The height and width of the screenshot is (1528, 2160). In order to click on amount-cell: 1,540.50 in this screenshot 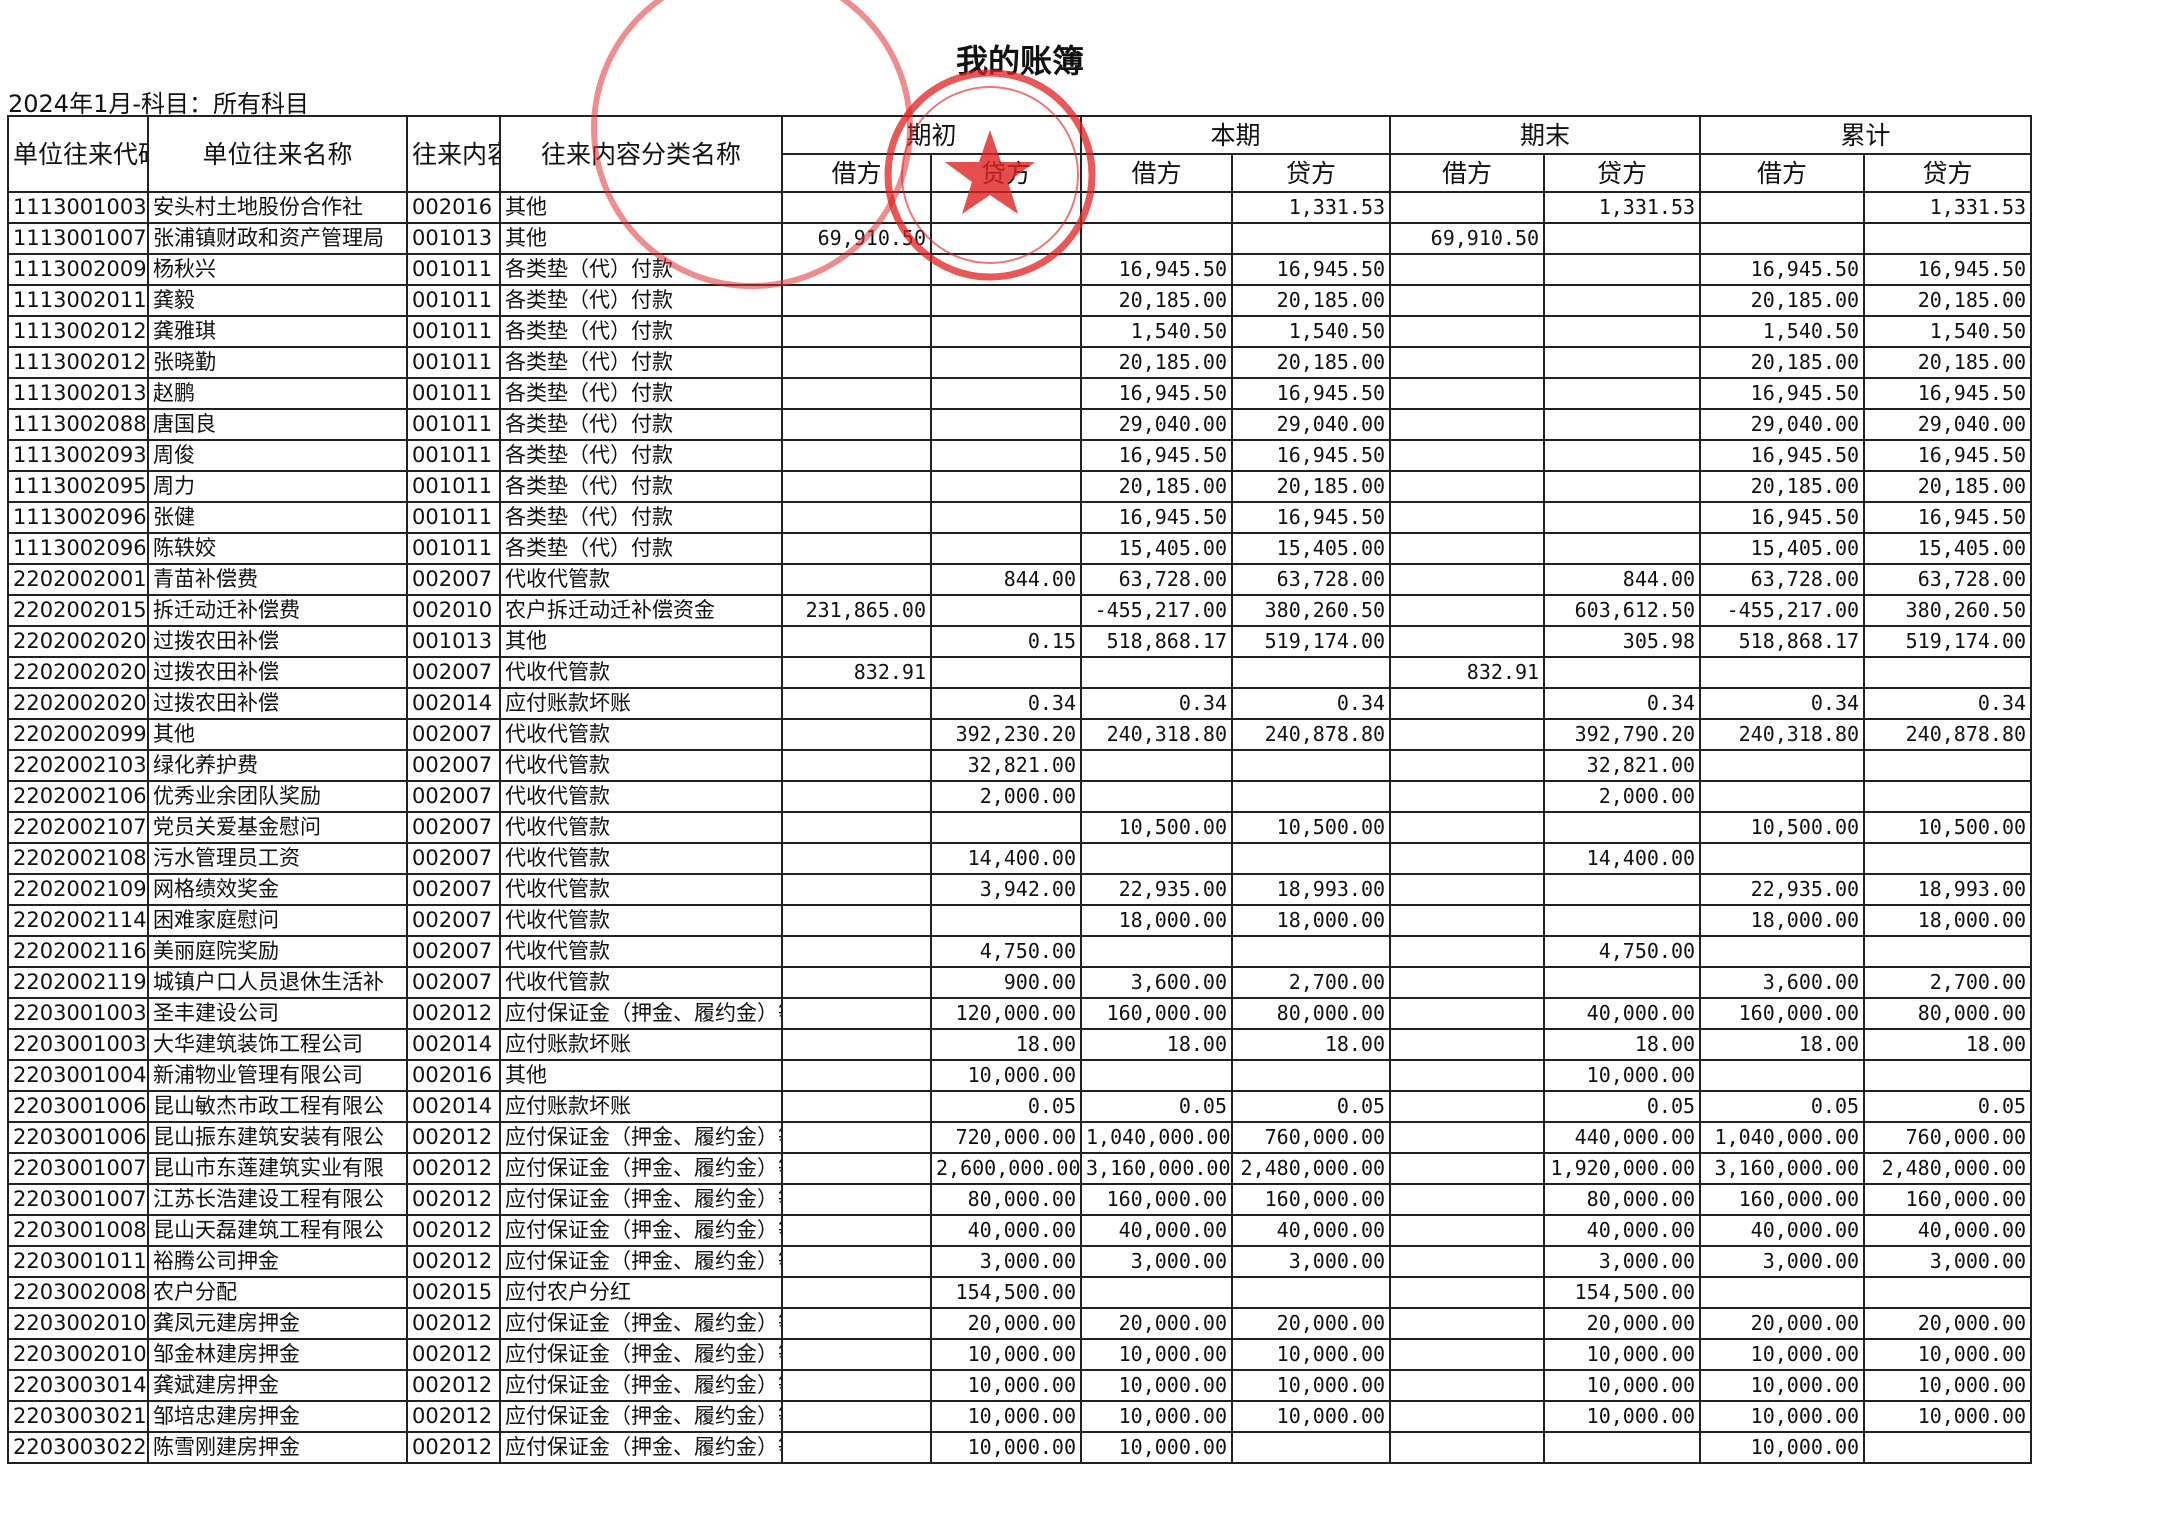, I will do `click(1311, 331)`.